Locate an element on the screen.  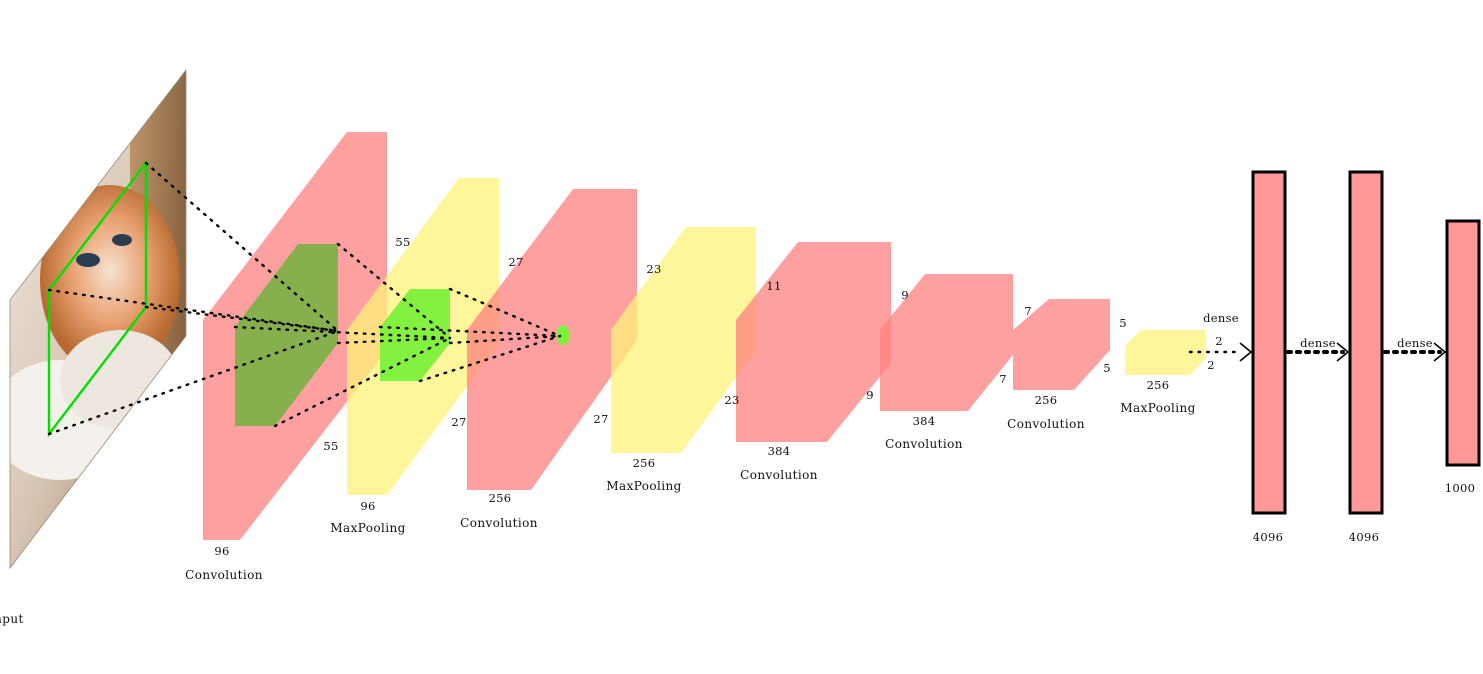
pool3-out-bottom: 2 is located at coordinates (1211, 365).